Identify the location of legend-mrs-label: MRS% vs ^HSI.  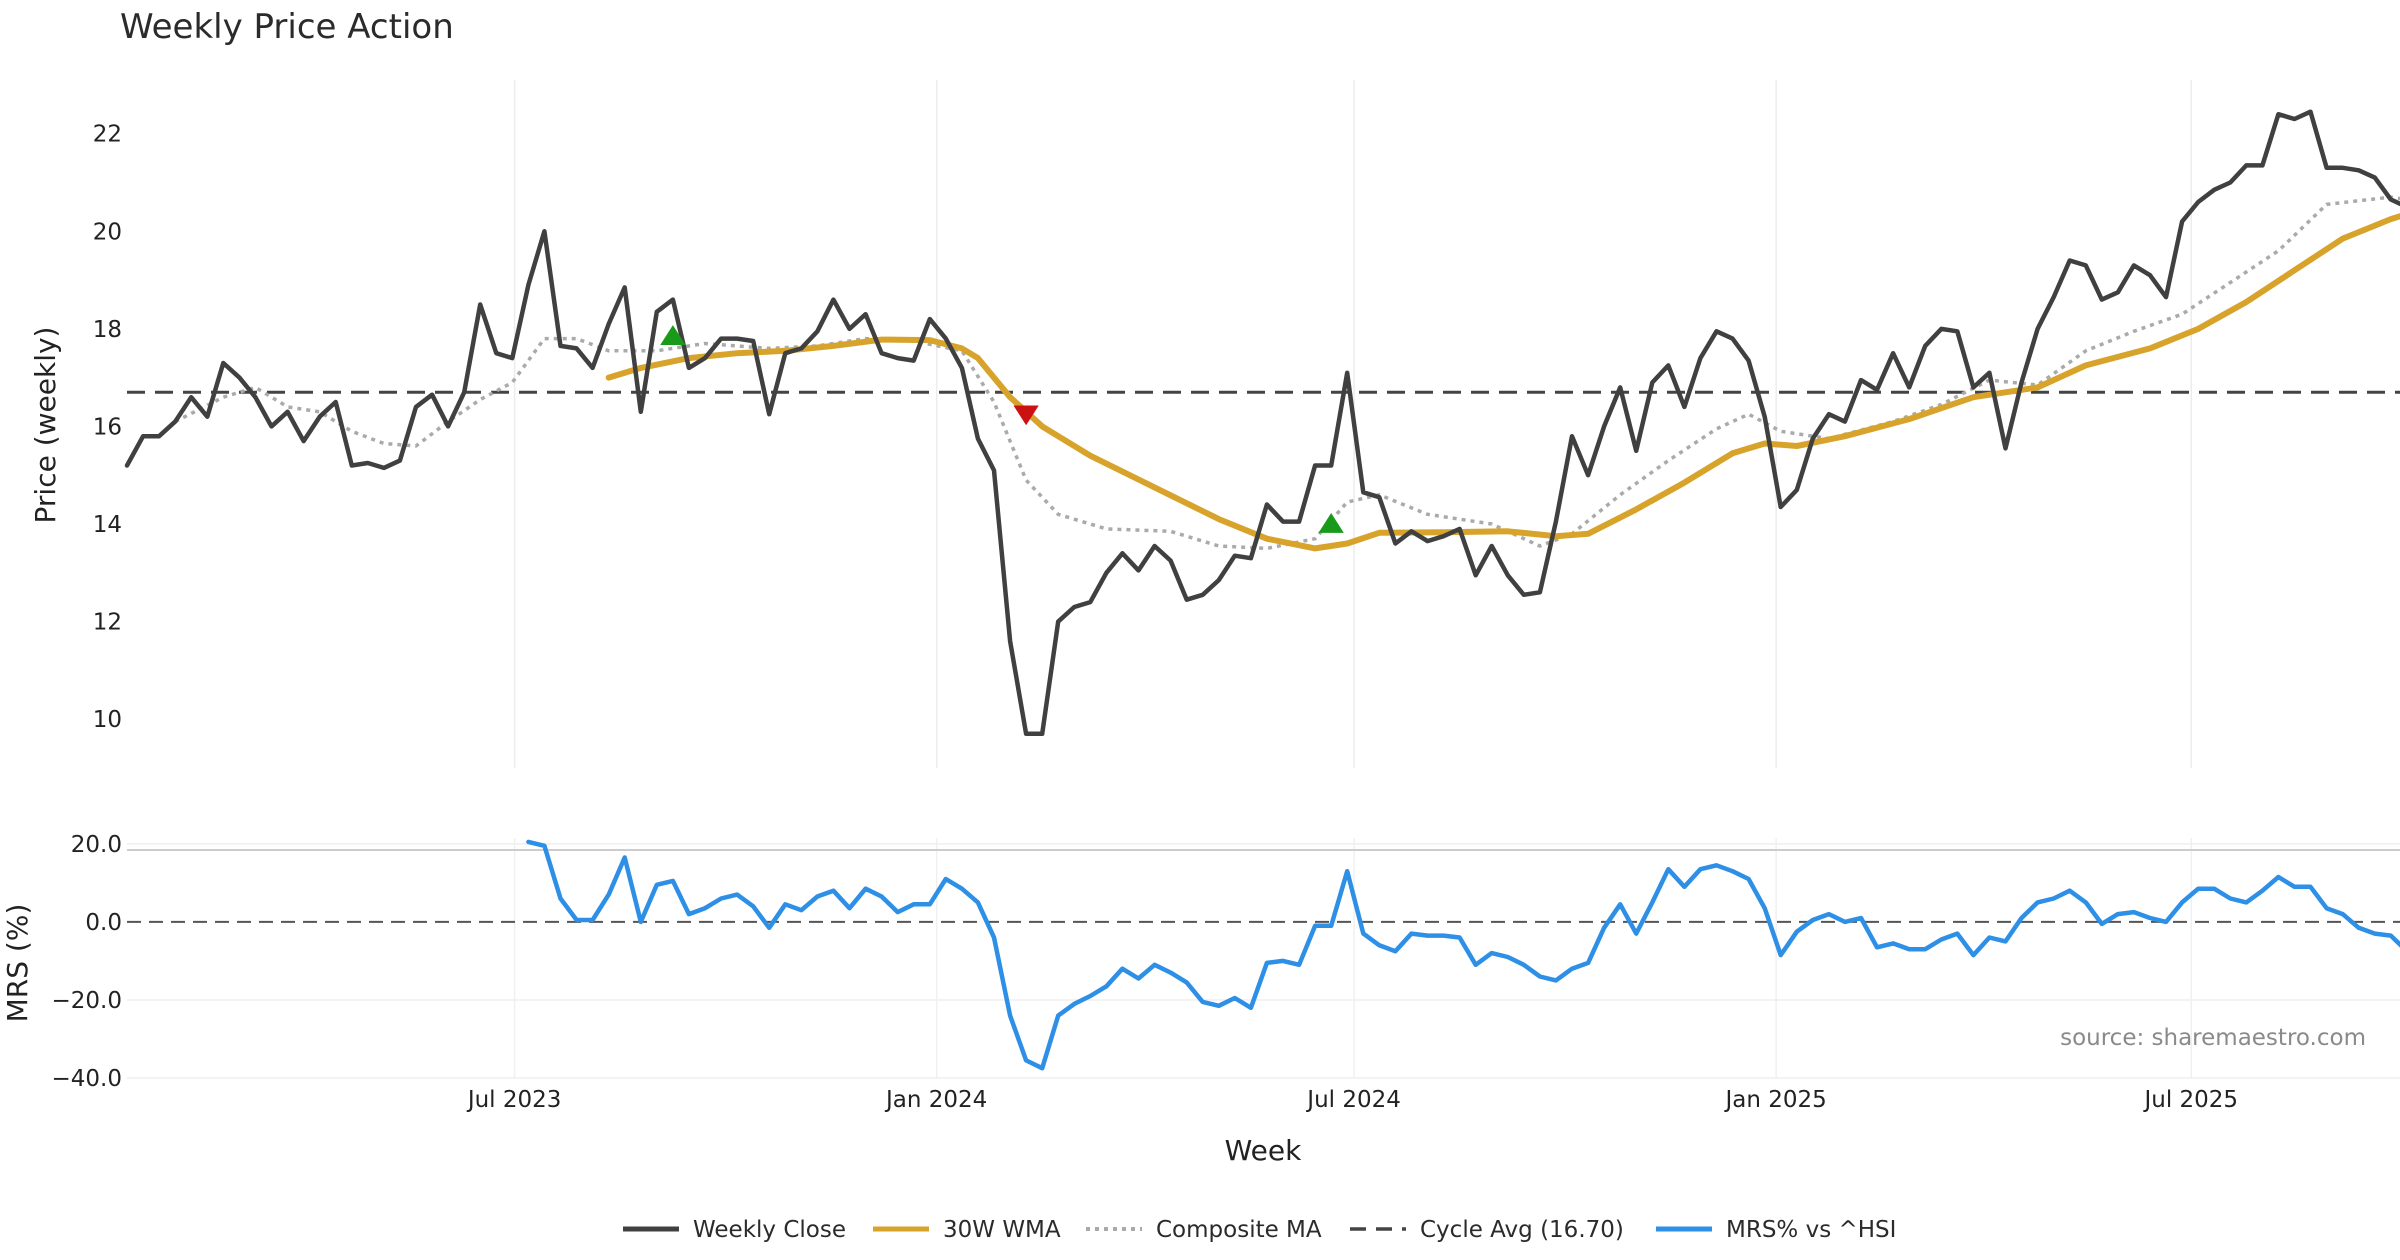
(1811, 1230).